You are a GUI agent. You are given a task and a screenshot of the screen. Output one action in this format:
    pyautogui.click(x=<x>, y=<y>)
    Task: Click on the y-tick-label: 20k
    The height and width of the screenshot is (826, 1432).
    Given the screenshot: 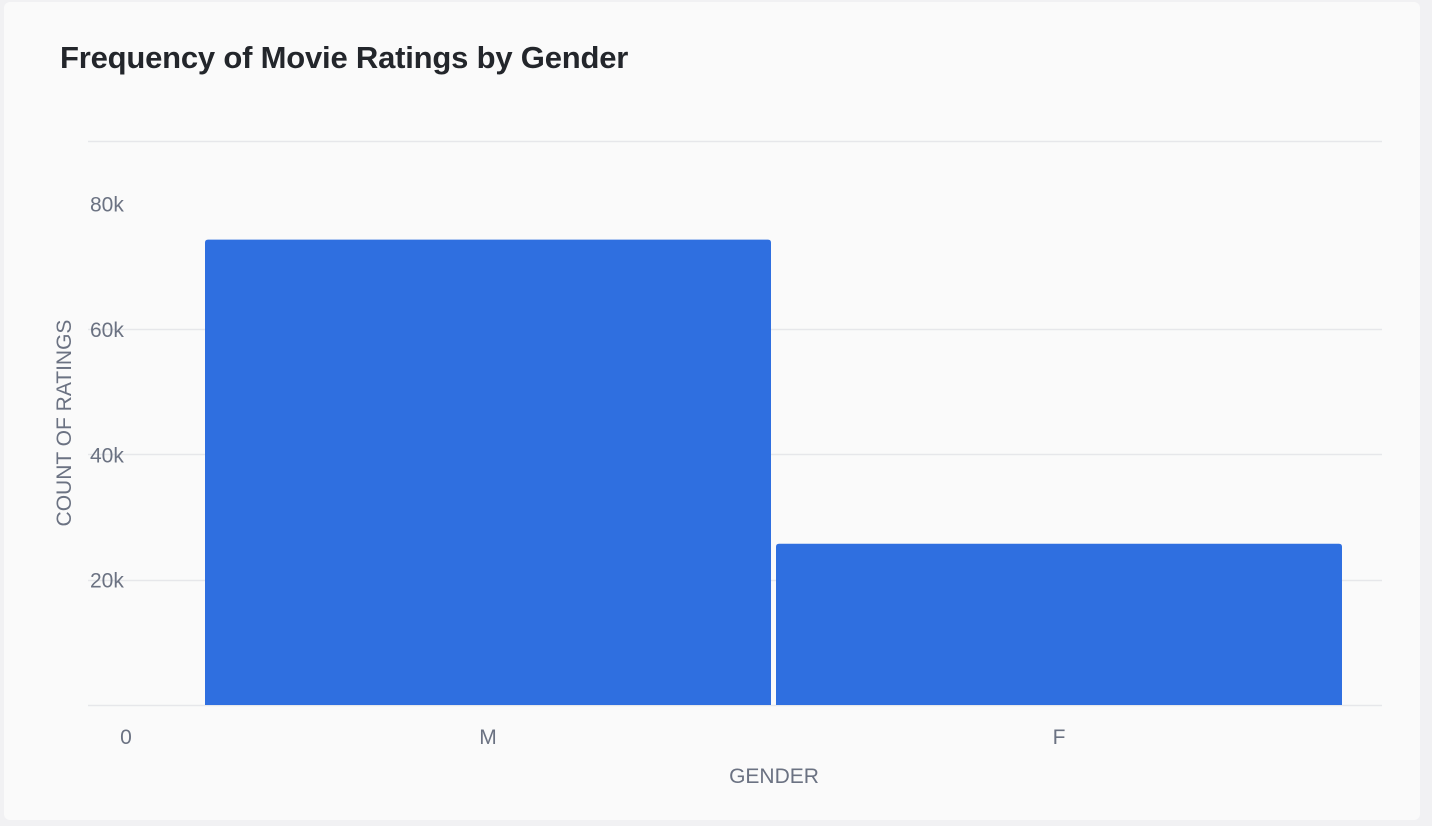 What is the action you would take?
    pyautogui.click(x=107, y=581)
    